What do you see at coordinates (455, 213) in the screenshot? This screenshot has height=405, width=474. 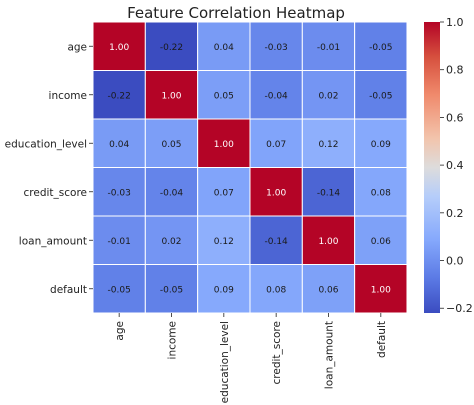 I see `colorbar-tick-label: 0.2` at bounding box center [455, 213].